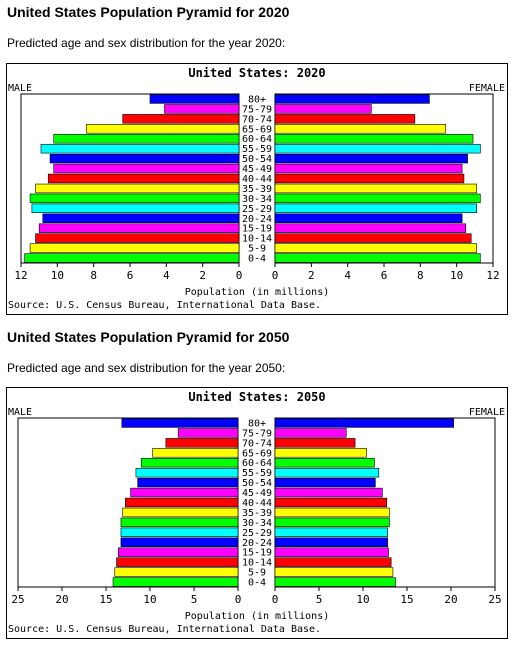 This screenshot has height=645, width=514. What do you see at coordinates (319, 599) in the screenshot?
I see `x-tick-label: 5` at bounding box center [319, 599].